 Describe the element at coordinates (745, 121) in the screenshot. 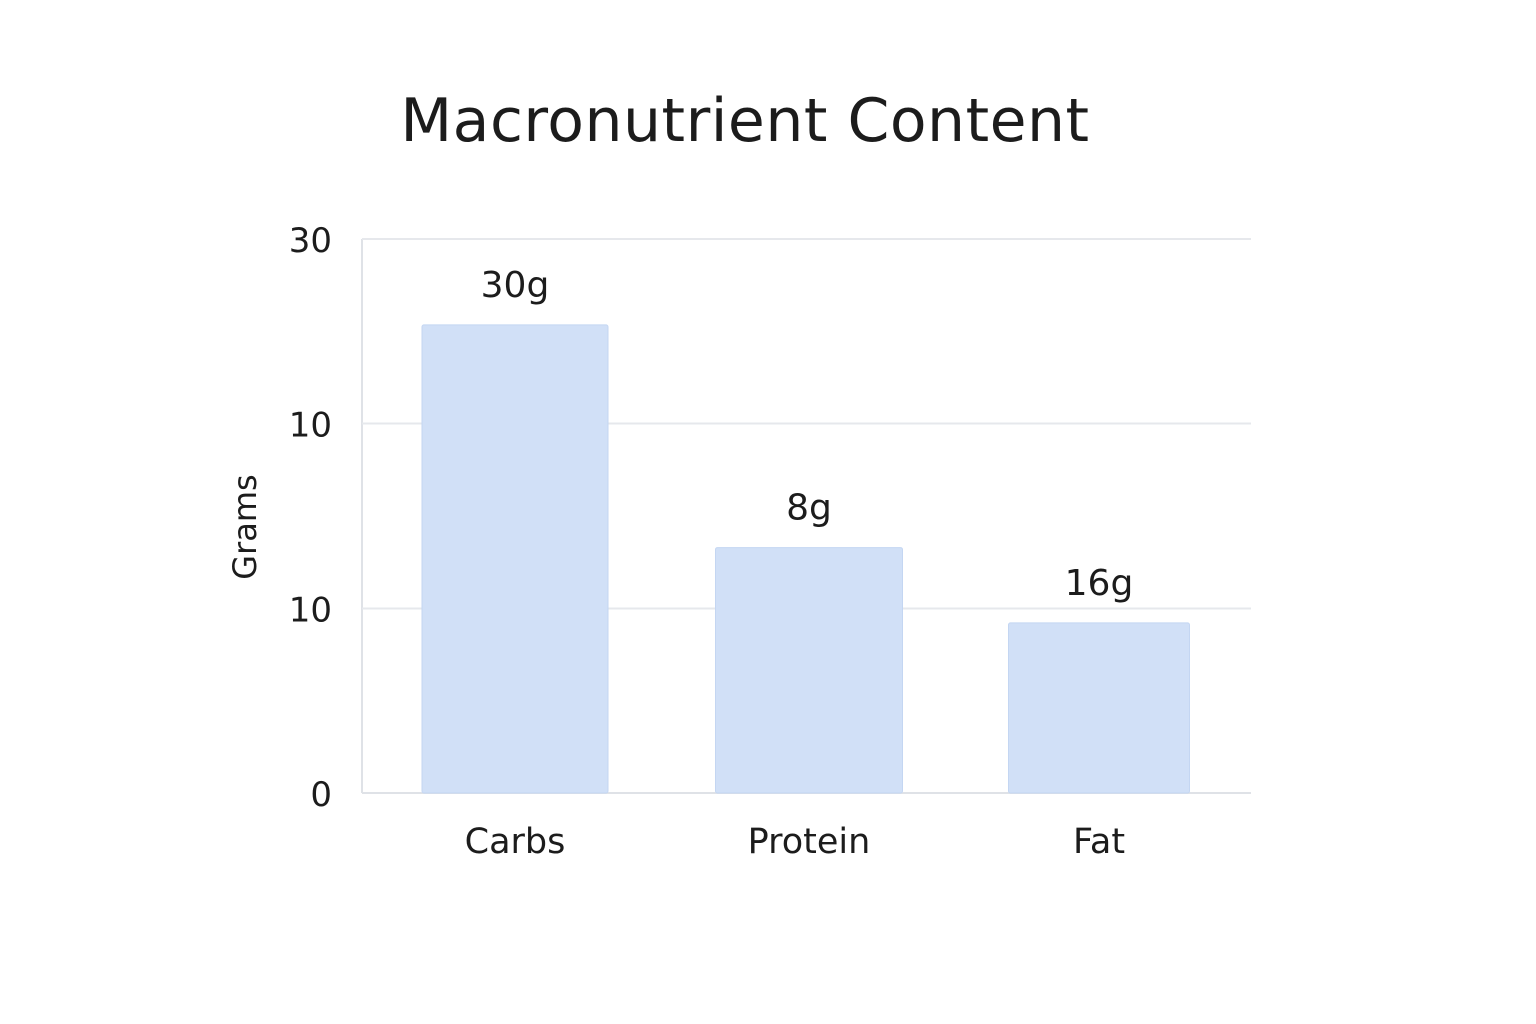

I see `chart-title: Macronutrient Content` at that location.